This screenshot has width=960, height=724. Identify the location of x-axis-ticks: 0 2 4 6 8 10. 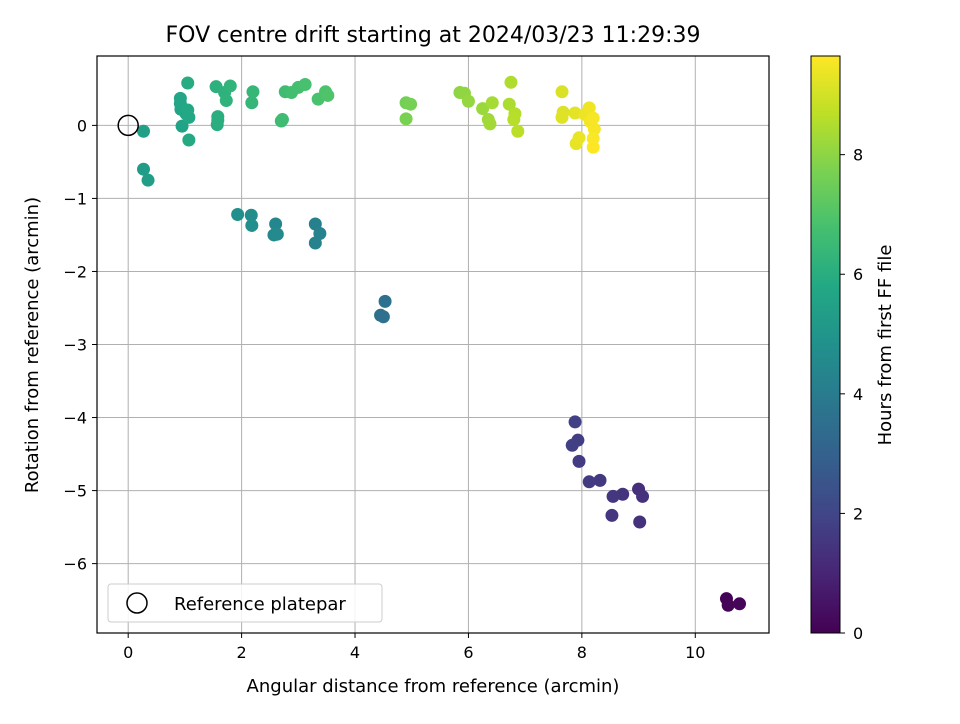
(414, 647).